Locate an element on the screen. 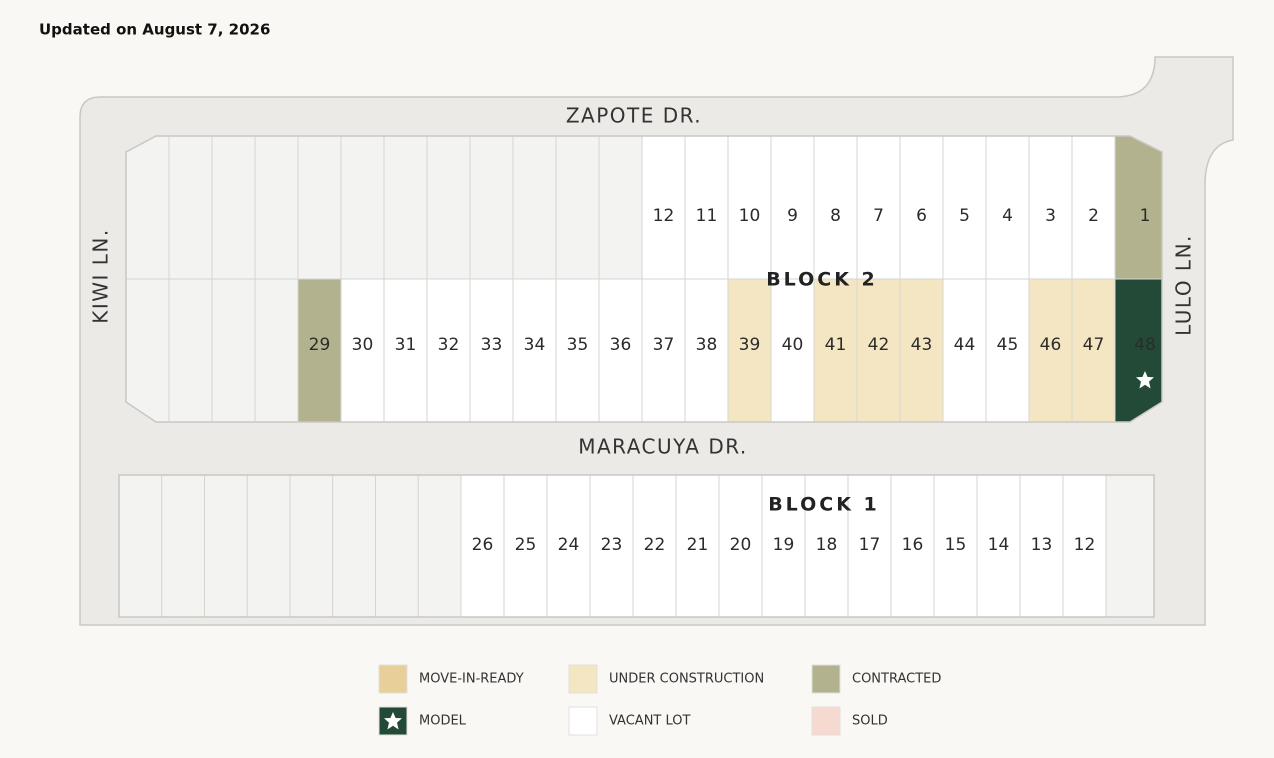  lot-number: 2 is located at coordinates (1093, 216).